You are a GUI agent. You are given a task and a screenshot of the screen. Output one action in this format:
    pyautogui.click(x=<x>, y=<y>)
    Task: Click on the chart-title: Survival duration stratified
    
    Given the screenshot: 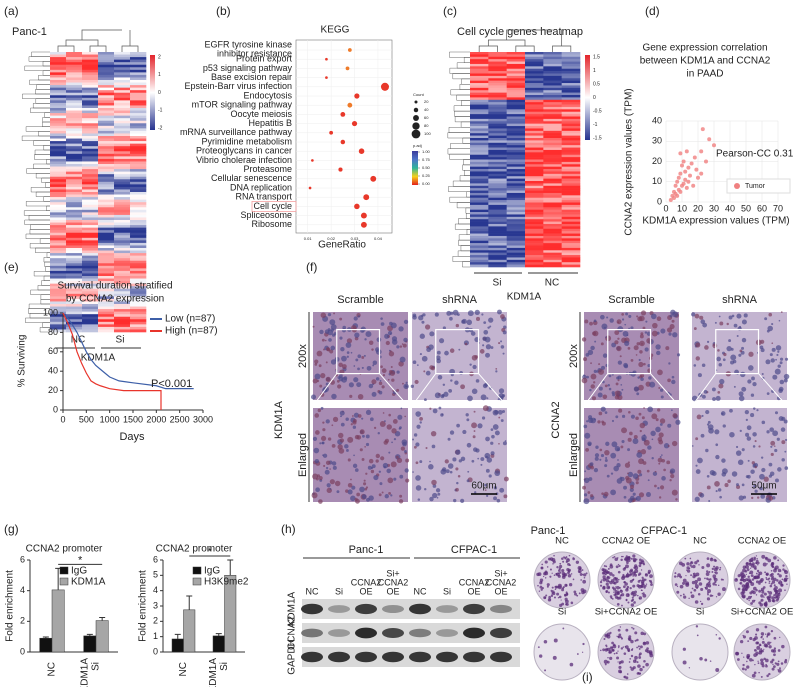 What is the action you would take?
    pyautogui.click(x=114, y=286)
    